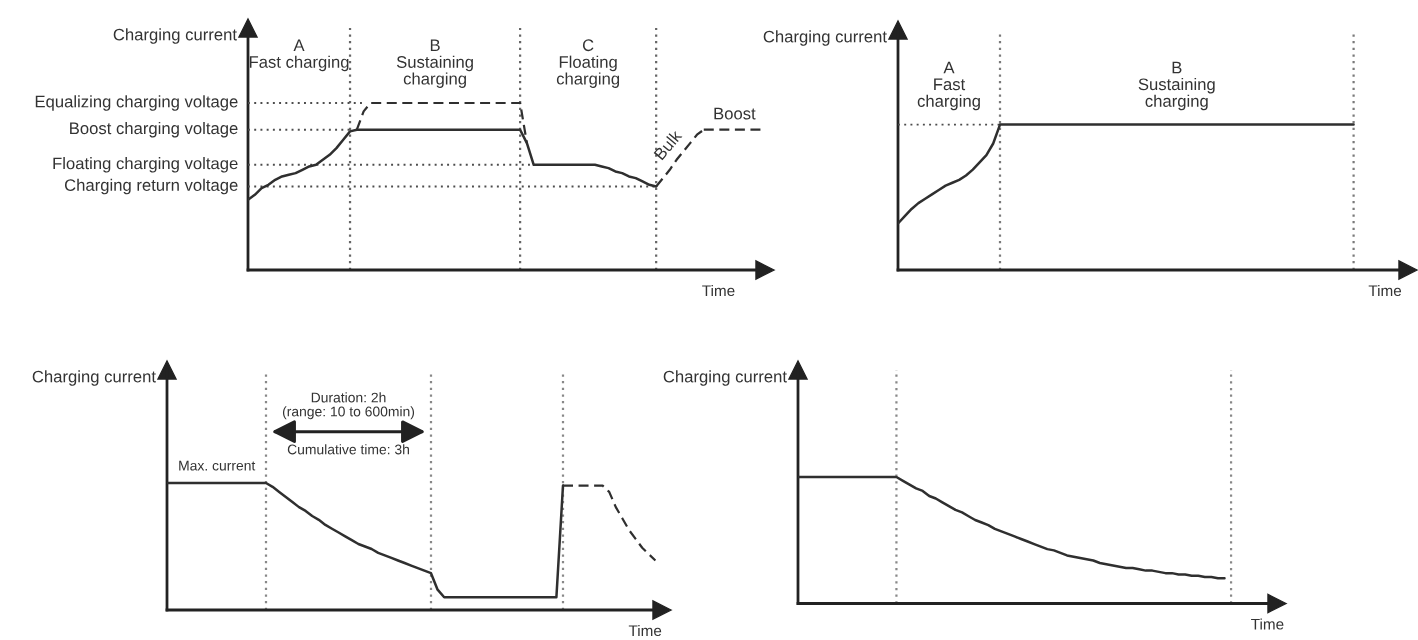 The width and height of the screenshot is (1418, 640). Describe the element at coordinates (154, 129) in the screenshot. I see `series-label: Boost charging voltage` at that location.